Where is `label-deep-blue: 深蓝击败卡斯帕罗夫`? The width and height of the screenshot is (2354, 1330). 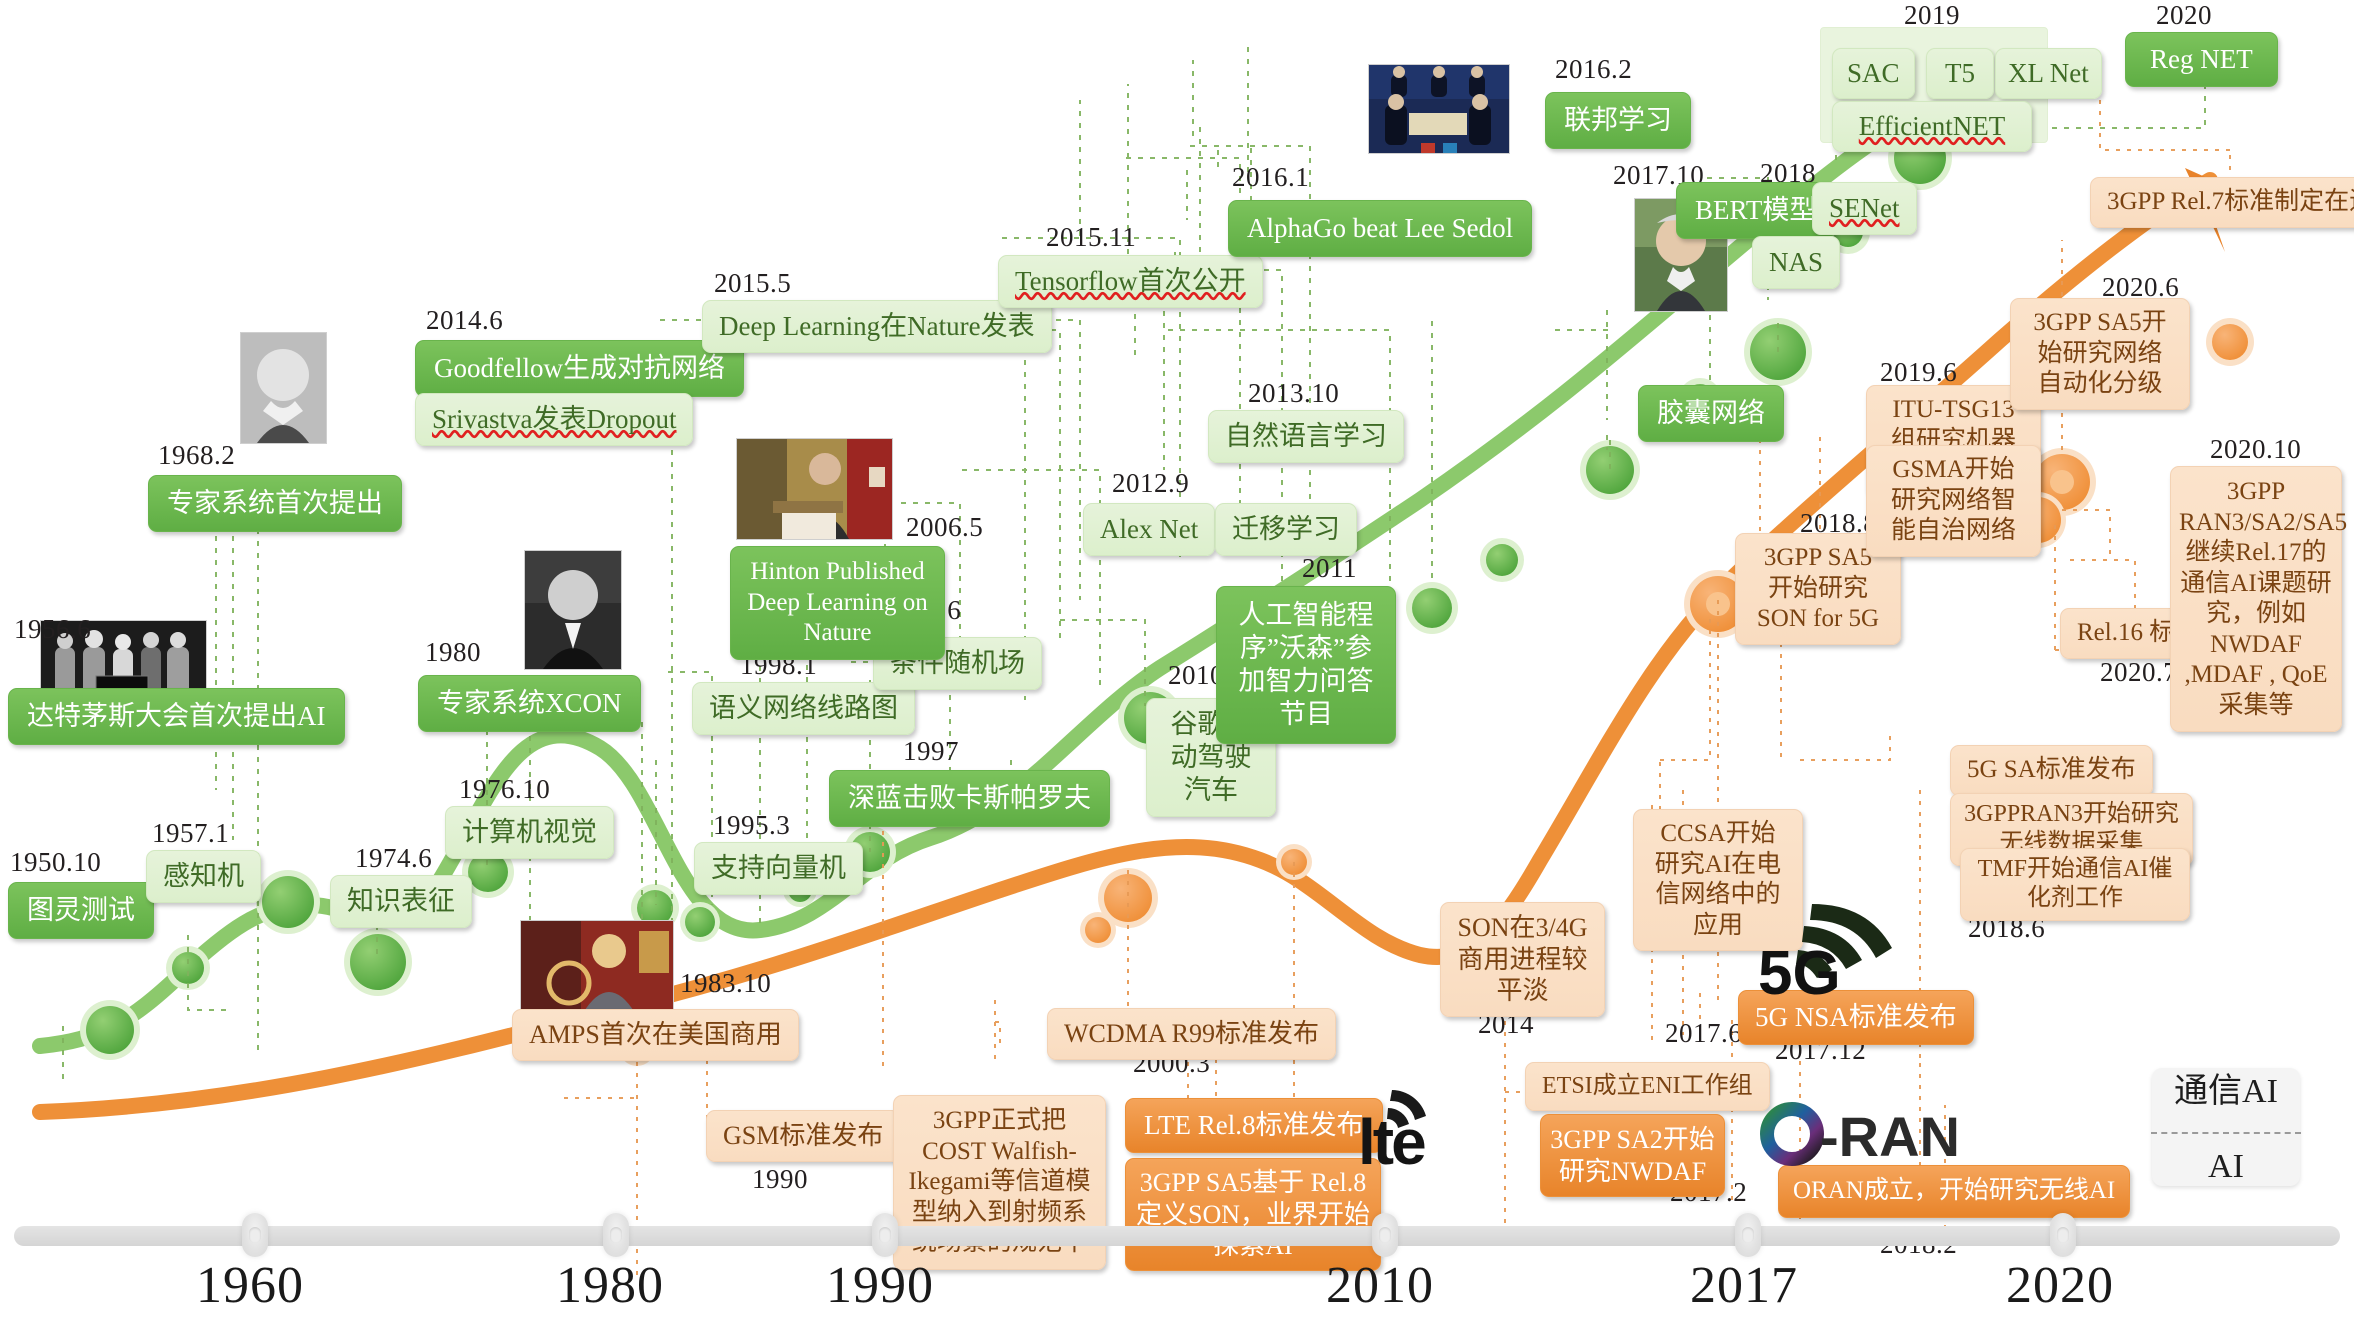
label-deep-blue: 深蓝击败卡斯帕罗夫 is located at coordinates (969, 798).